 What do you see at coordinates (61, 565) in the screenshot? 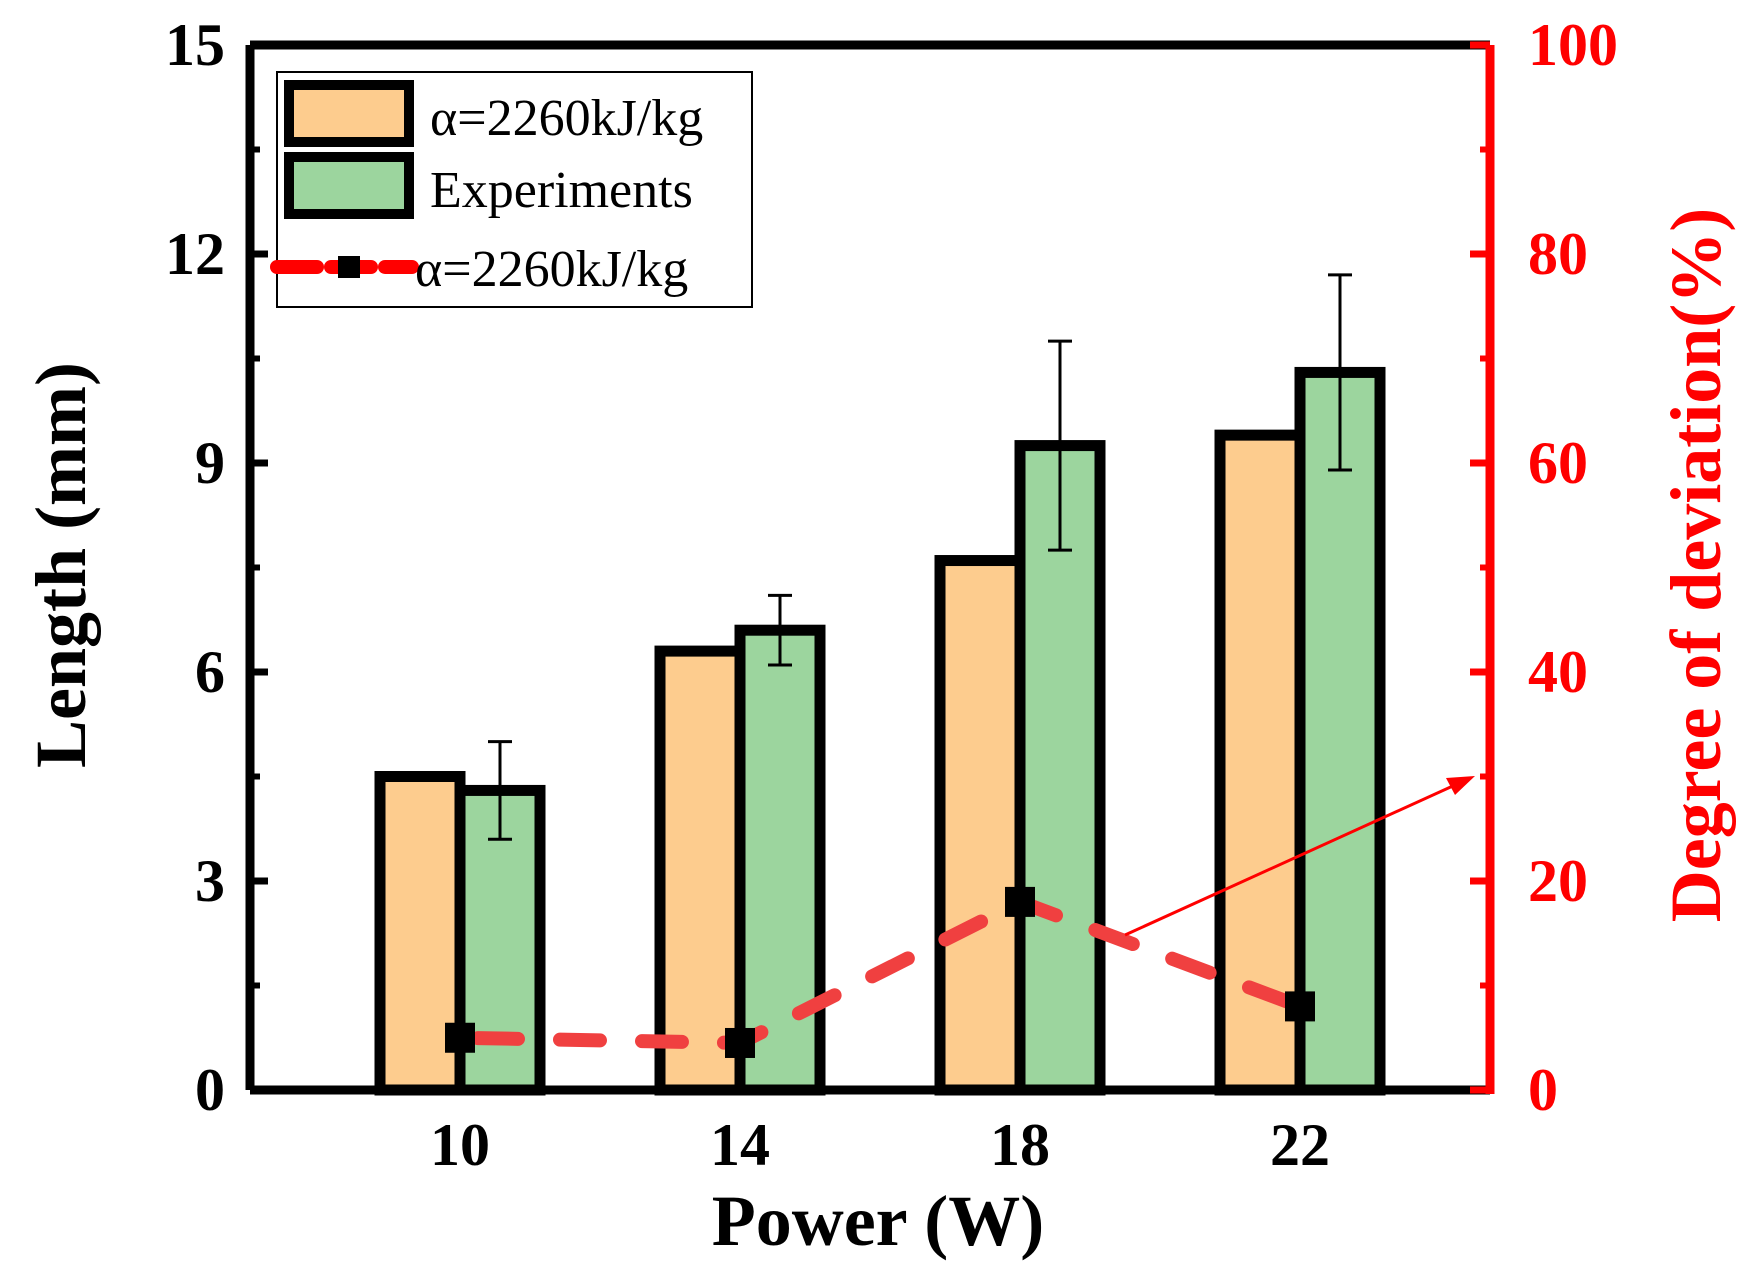
I see `y-axis-title: Length (mm)` at bounding box center [61, 565].